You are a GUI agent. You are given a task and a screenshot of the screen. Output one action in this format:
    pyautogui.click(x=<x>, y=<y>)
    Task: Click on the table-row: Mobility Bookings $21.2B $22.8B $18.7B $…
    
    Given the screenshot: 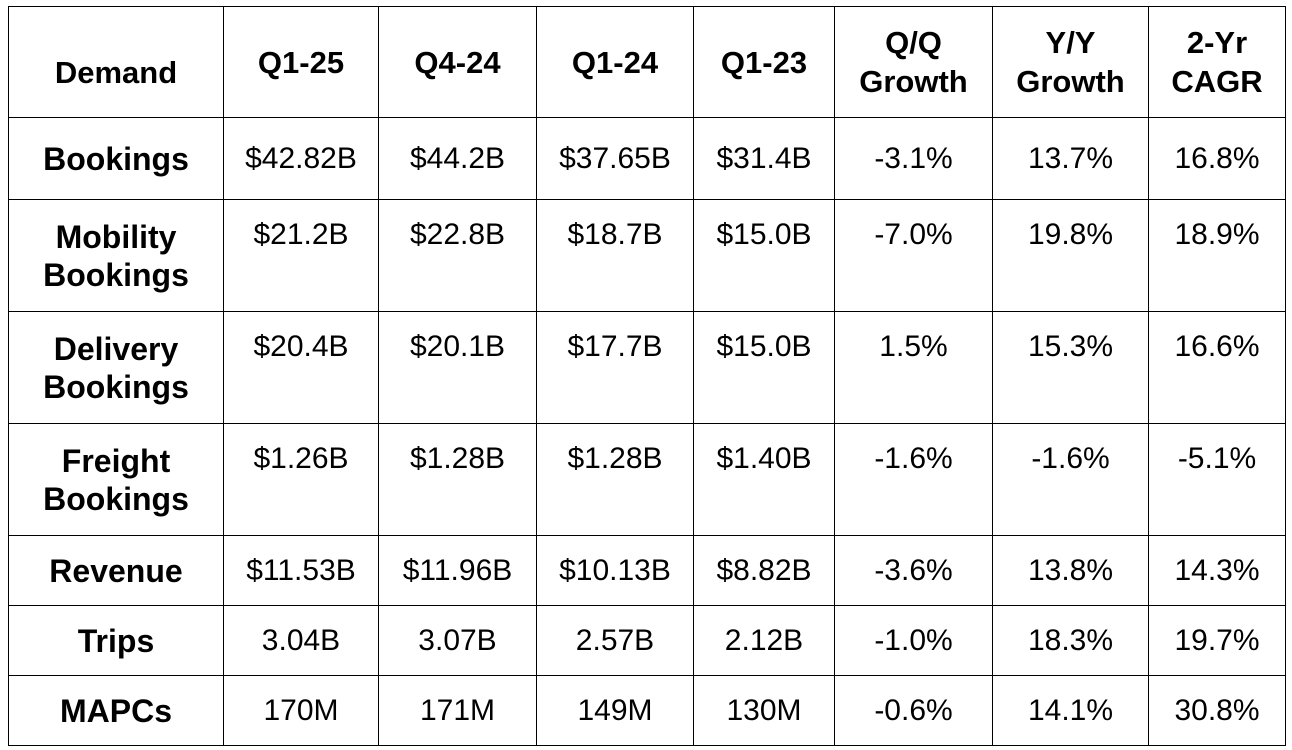 What is the action you would take?
    pyautogui.click(x=647, y=255)
    